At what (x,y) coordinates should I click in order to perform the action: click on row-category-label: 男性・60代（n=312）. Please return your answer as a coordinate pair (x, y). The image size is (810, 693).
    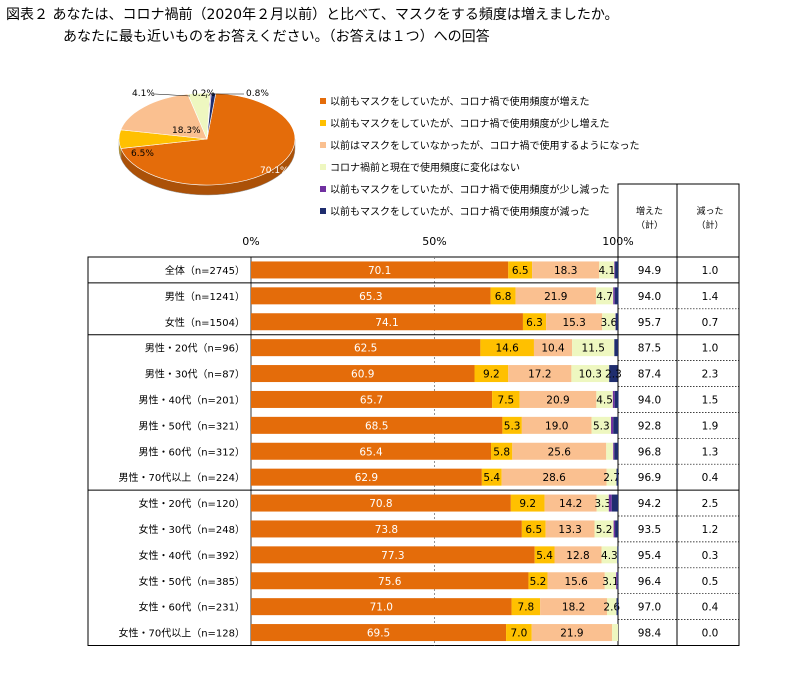
    Looking at the image, I should click on (191, 451).